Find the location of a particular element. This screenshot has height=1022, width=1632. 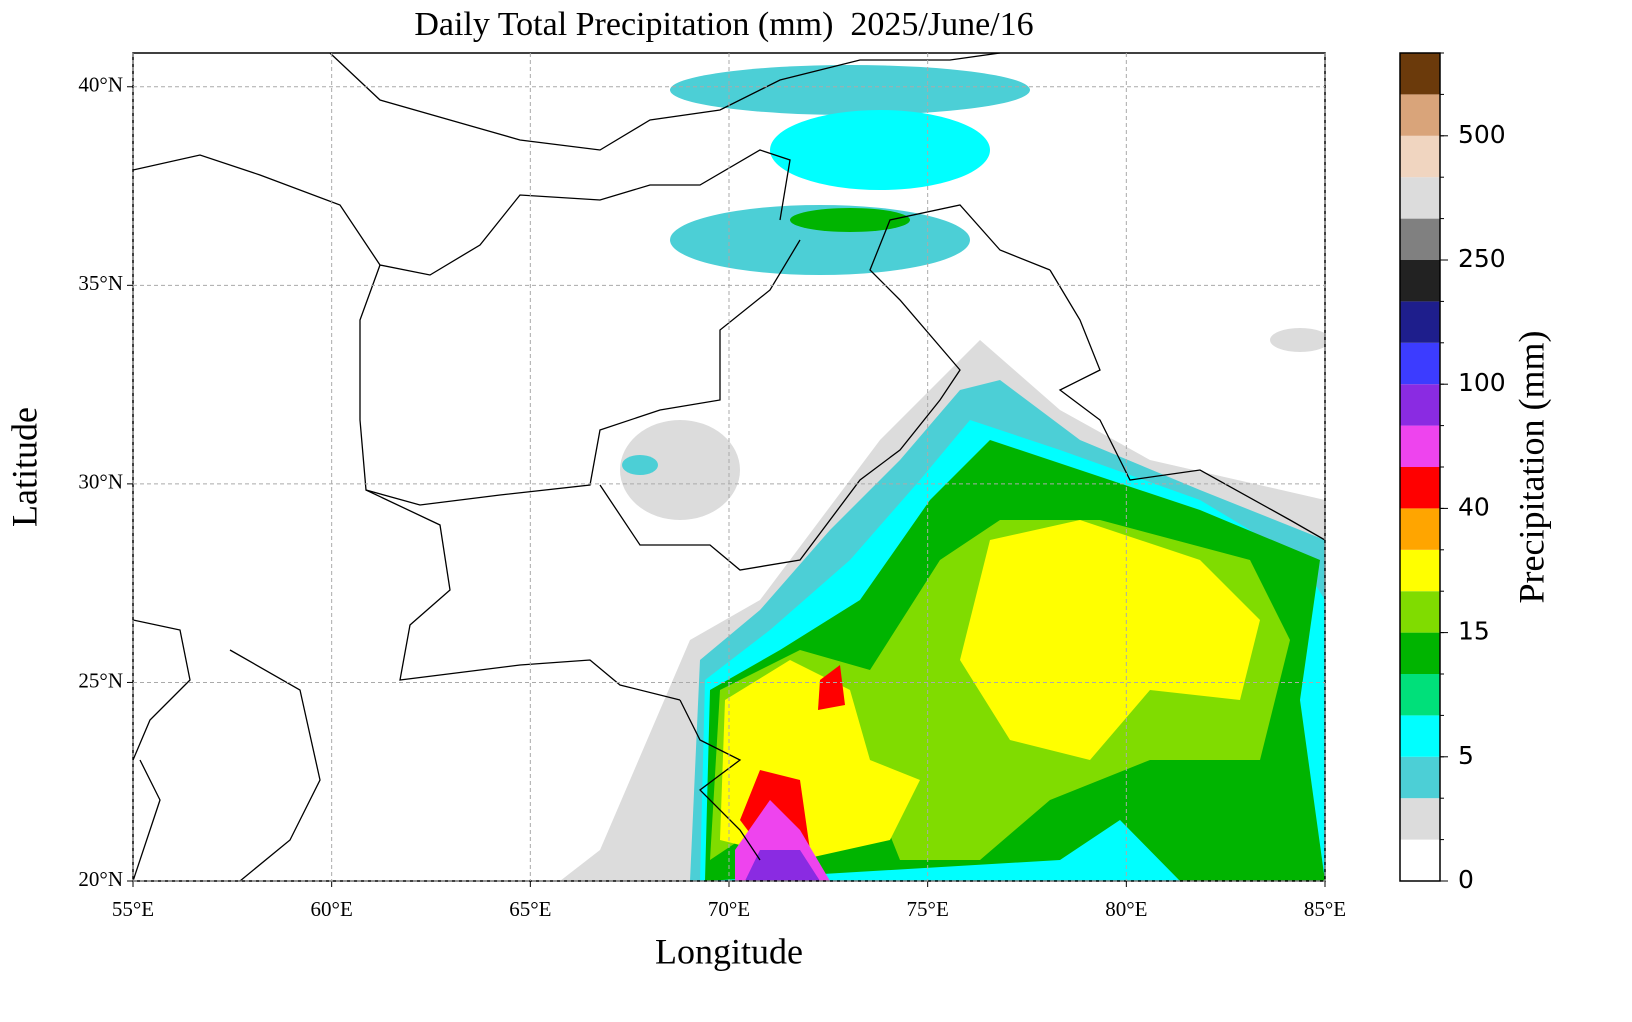

y-tick-label: 20°N is located at coordinates (100, 879).